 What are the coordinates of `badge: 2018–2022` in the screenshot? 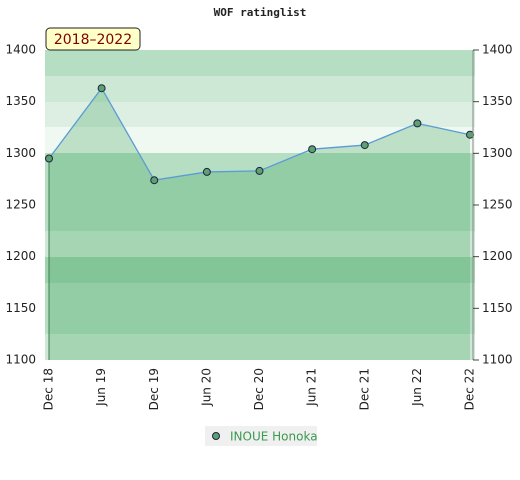 It's located at (93, 40).